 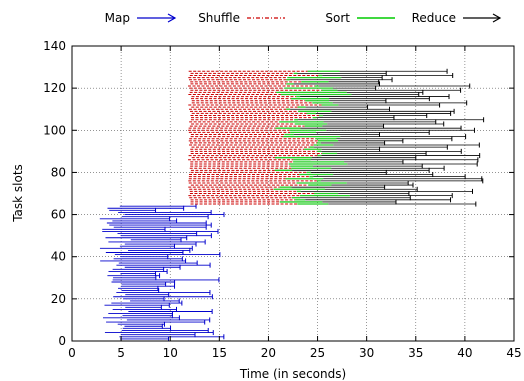 I want to click on legend-label-reduce: Reduce, so click(x=434, y=18).